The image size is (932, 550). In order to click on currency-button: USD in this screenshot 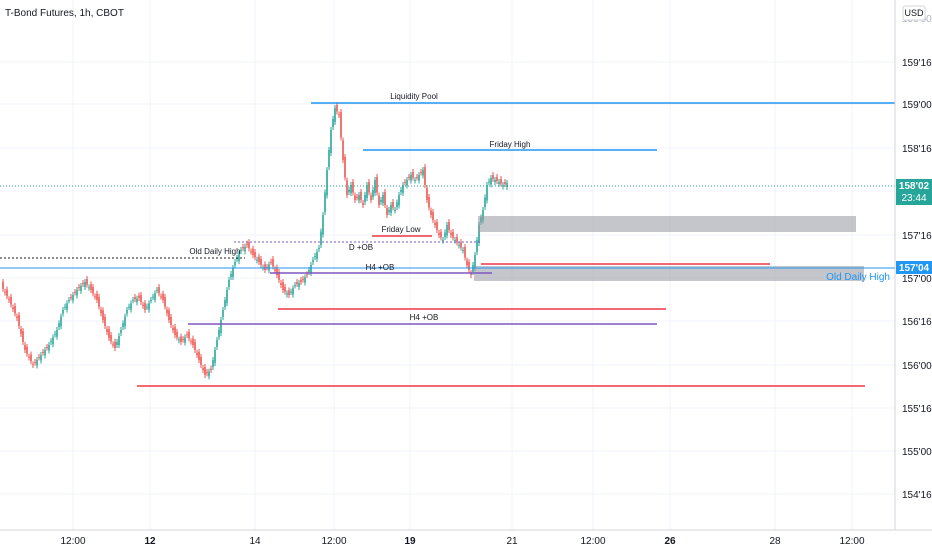, I will do `click(914, 13)`.